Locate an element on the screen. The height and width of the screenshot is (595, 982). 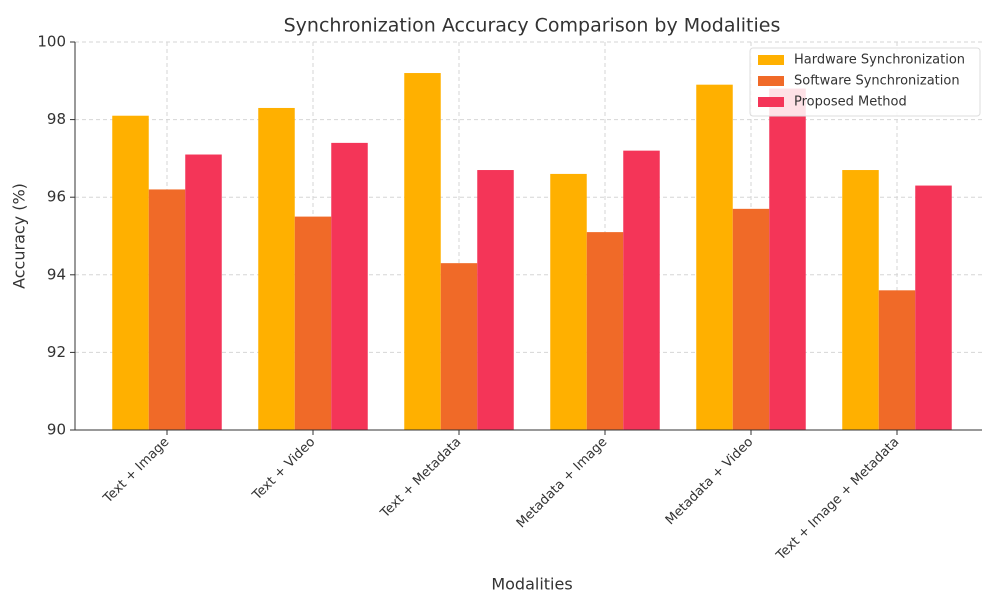
x-tick-label: Text + Video is located at coordinates (283, 469).